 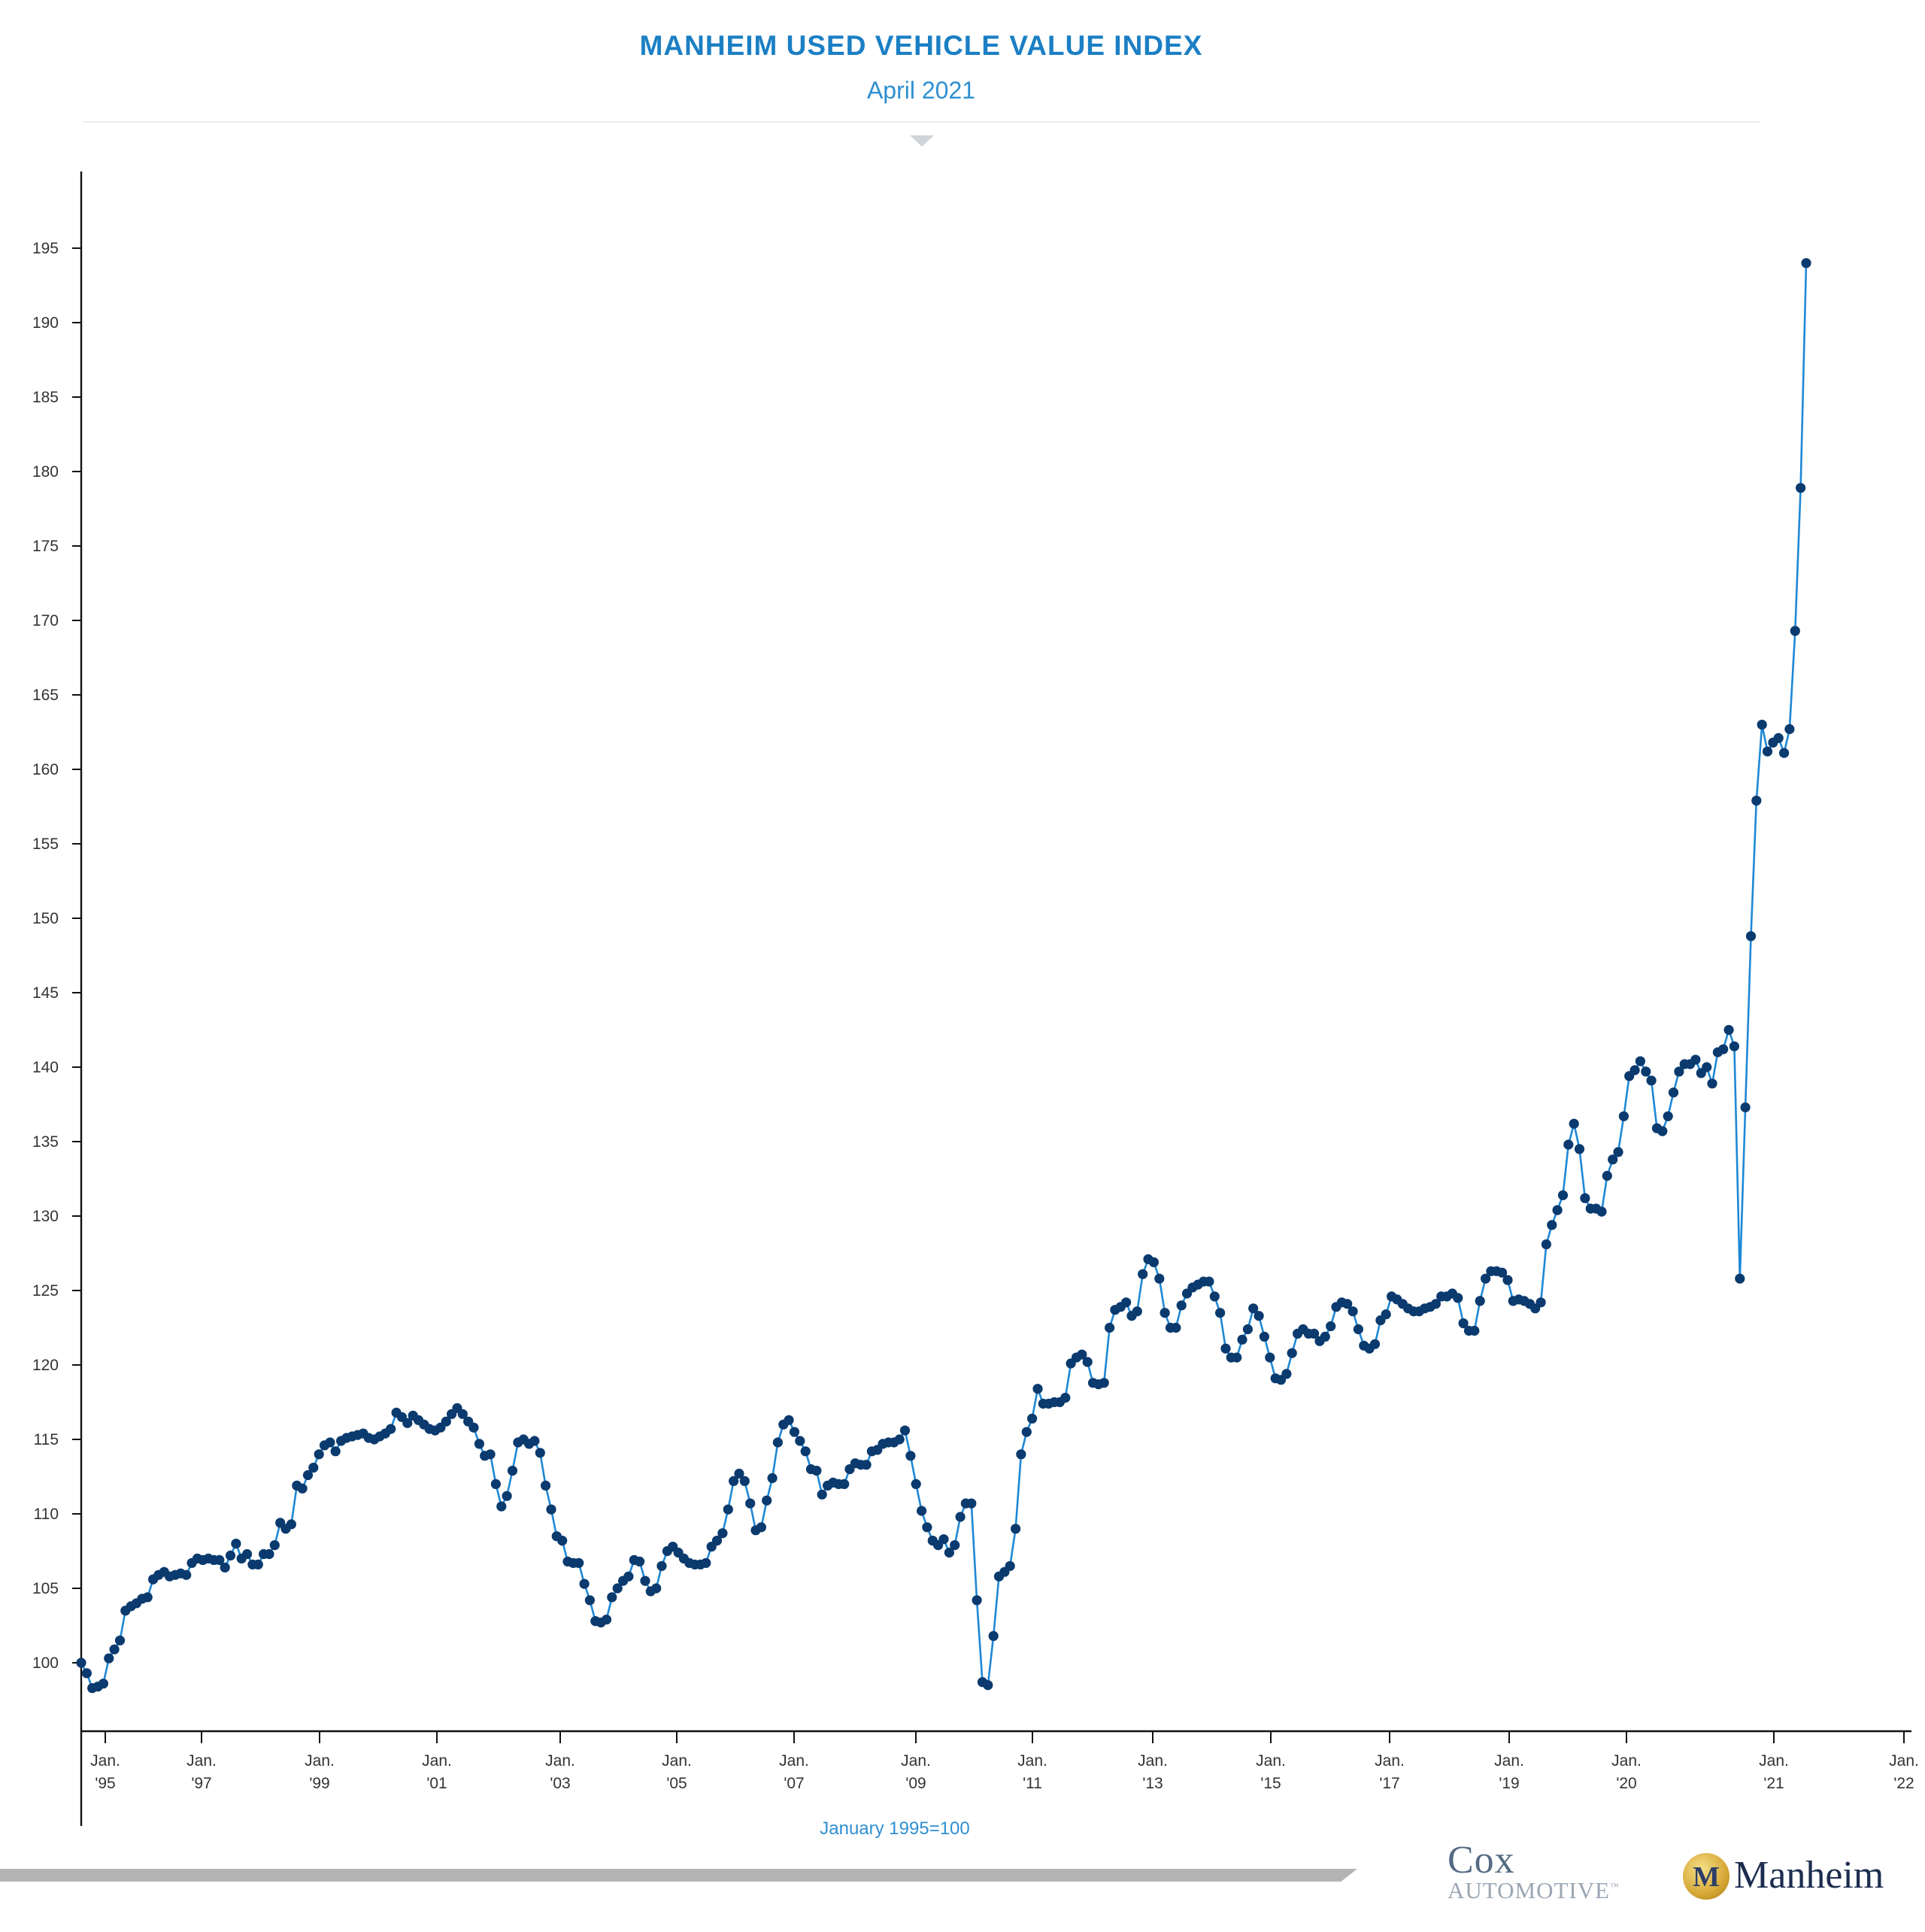 What do you see at coordinates (45, 397) in the screenshot?
I see `y-tick-label: 185` at bounding box center [45, 397].